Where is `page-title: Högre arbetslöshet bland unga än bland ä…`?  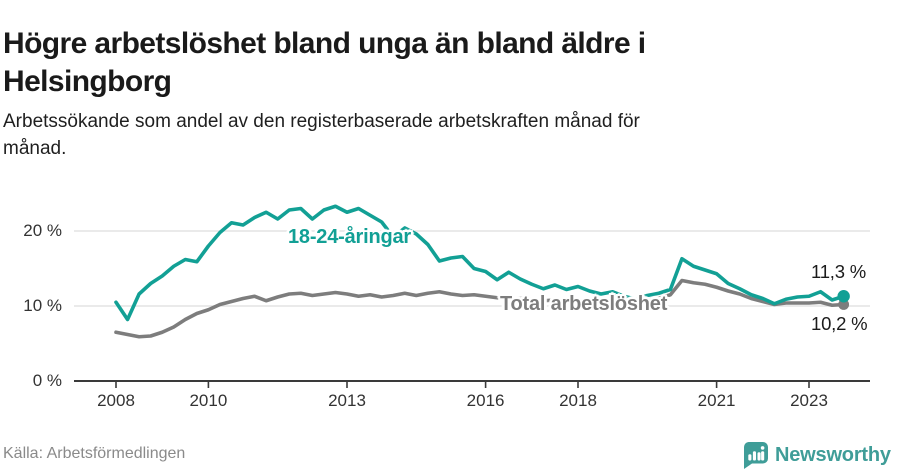
page-title: Högre arbetslöshet bland unga än bland ä… is located at coordinates (324, 63).